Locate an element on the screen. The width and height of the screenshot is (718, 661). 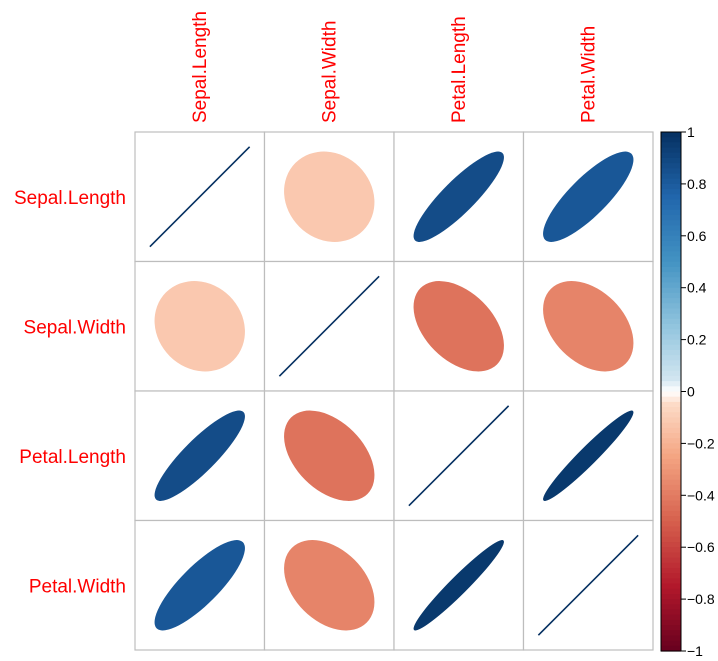
colorbar-tick-label: 0.6 is located at coordinates (697, 236).